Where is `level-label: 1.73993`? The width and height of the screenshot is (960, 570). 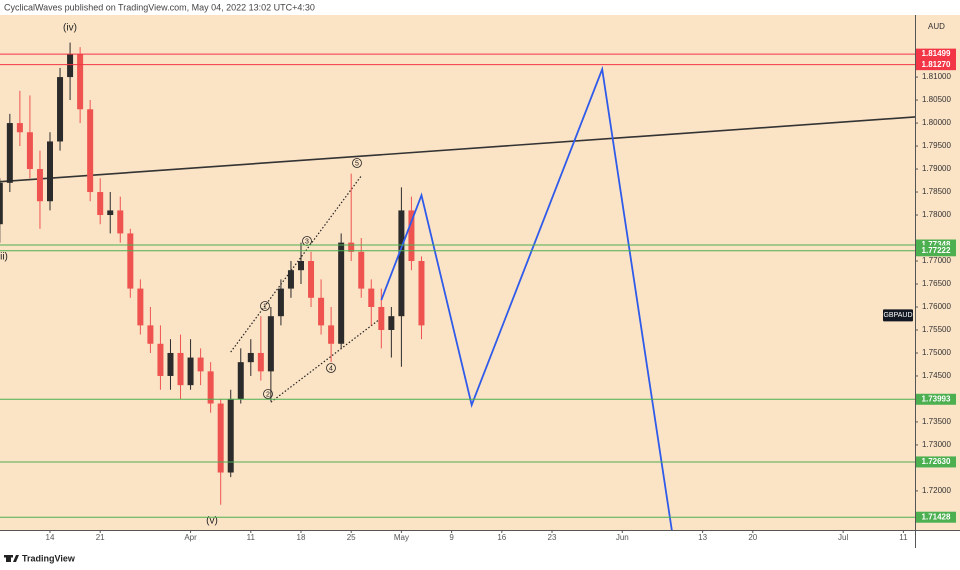 level-label: 1.73993 is located at coordinates (936, 398).